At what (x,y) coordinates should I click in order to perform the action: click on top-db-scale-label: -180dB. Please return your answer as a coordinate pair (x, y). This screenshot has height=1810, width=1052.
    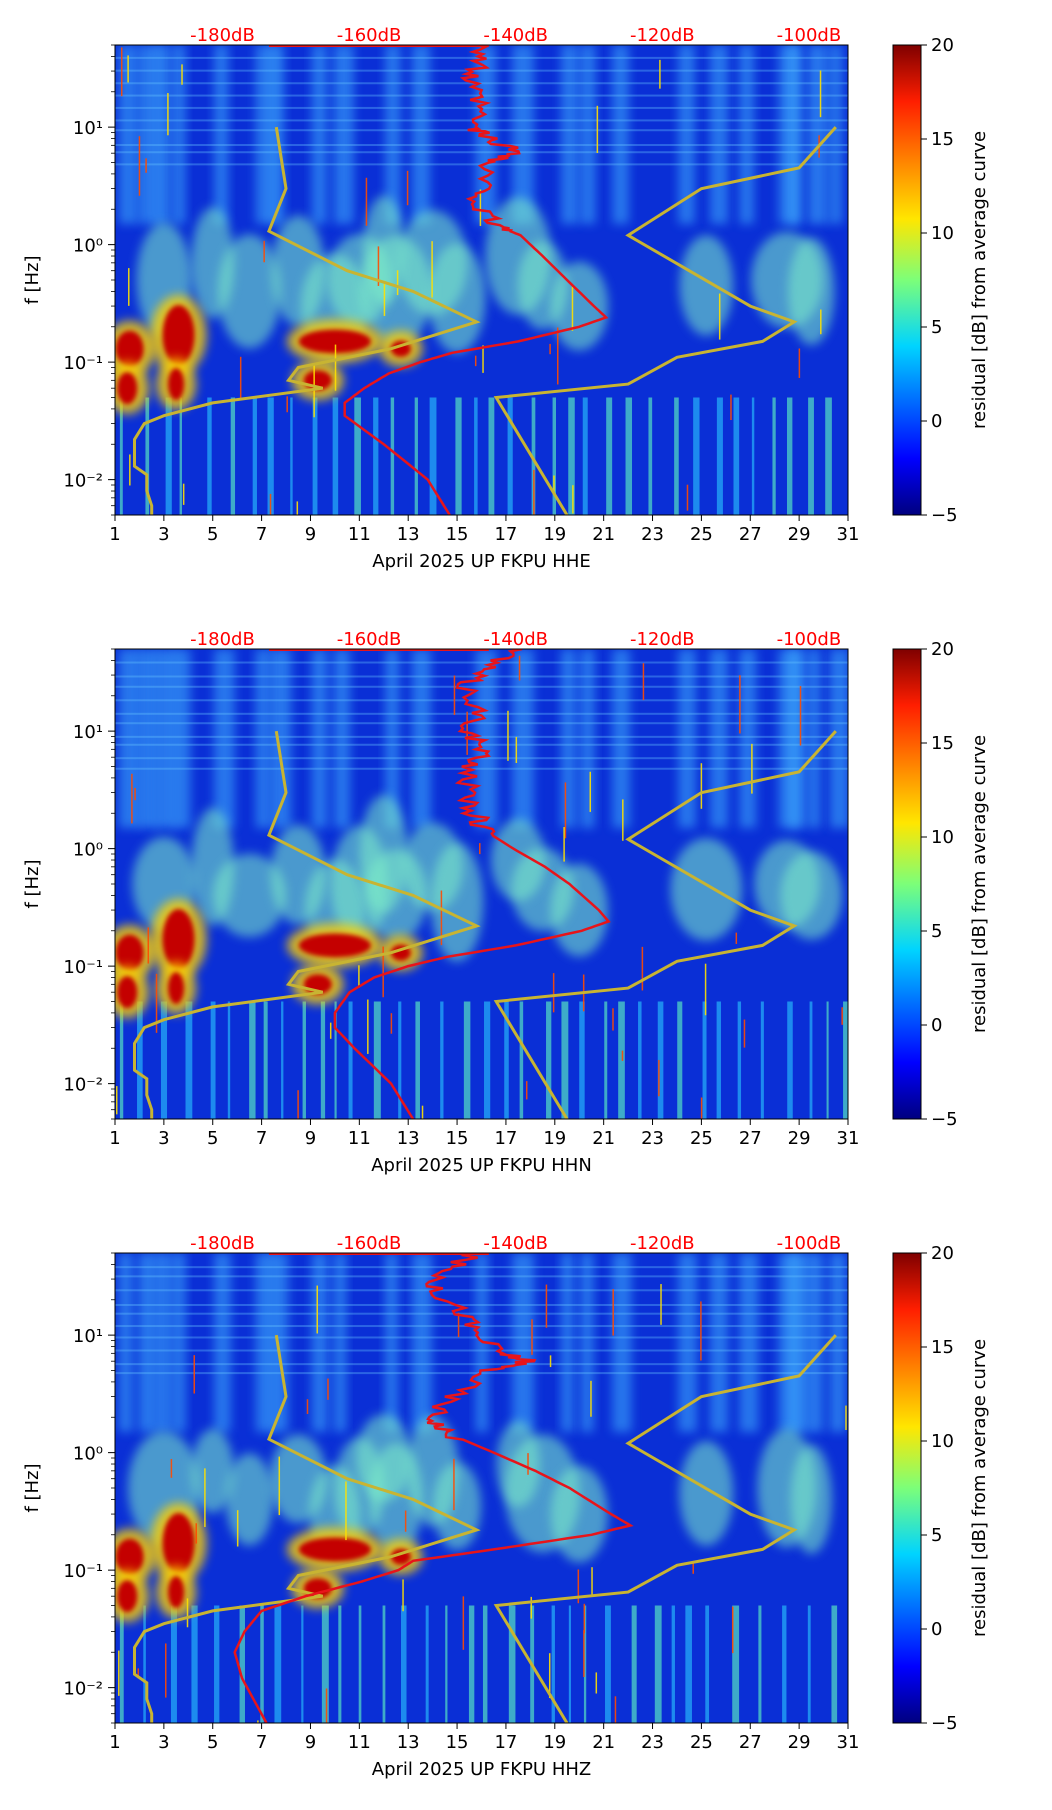
    Looking at the image, I should click on (222, 1243).